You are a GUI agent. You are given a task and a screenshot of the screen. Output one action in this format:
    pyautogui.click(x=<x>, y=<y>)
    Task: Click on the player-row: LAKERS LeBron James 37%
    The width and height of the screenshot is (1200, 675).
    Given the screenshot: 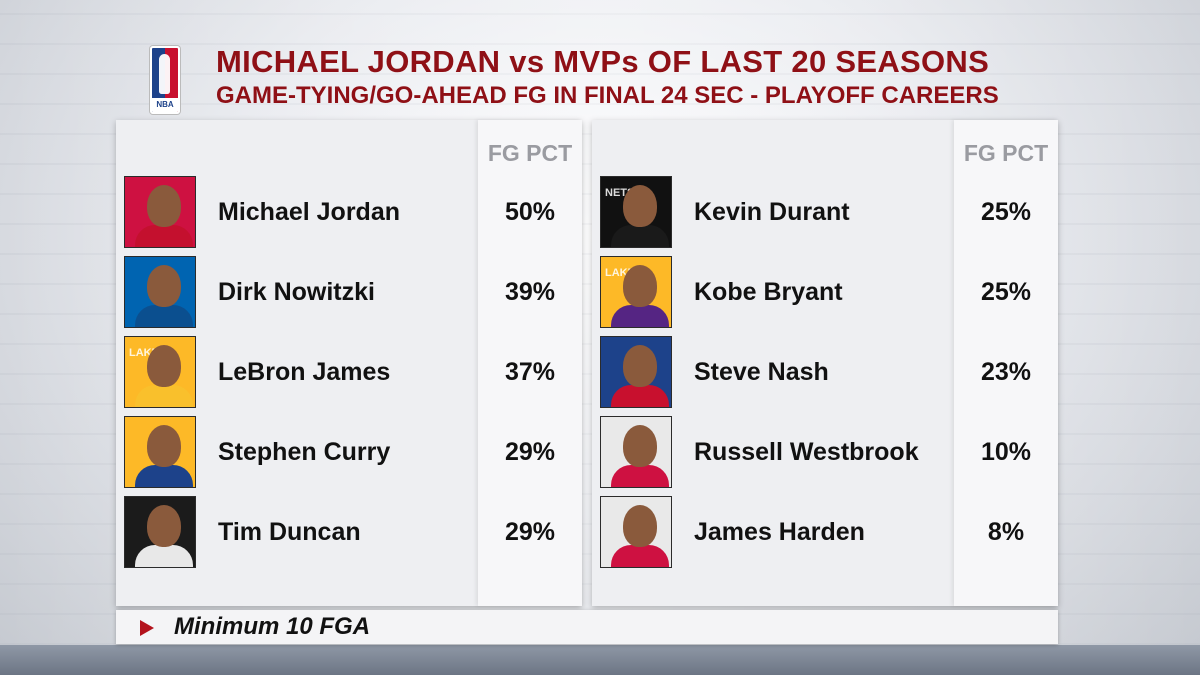 What is the action you would take?
    pyautogui.click(x=349, y=374)
    